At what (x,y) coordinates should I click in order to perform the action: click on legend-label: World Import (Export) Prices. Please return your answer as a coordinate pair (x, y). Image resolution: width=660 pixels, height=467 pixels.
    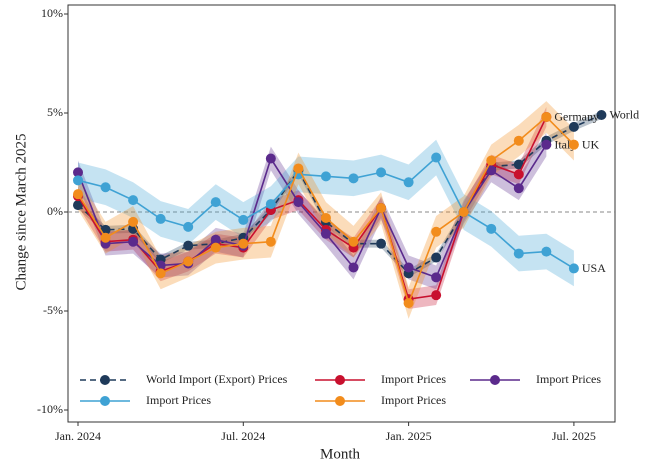
    Looking at the image, I should click on (217, 379).